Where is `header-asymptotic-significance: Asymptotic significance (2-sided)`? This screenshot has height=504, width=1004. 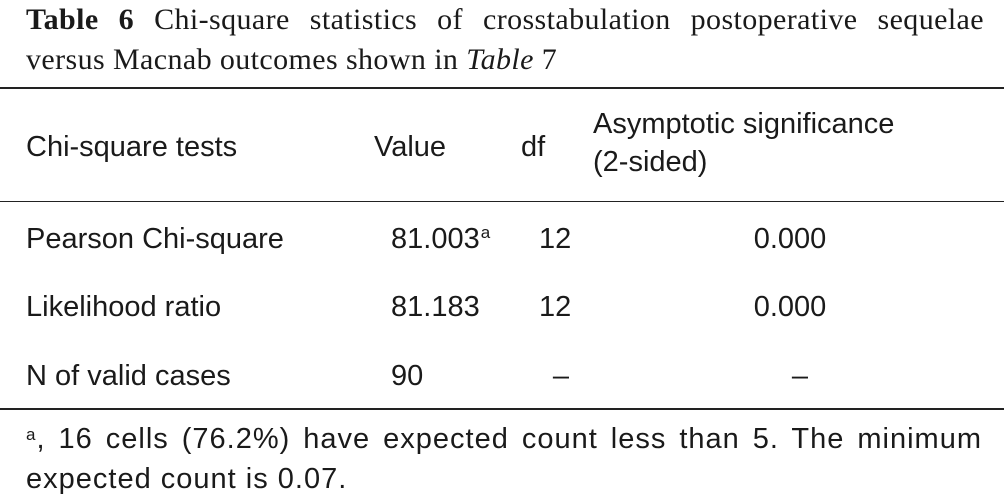 header-asymptotic-significance: Asymptotic significance (2-sided) is located at coordinates (783, 143).